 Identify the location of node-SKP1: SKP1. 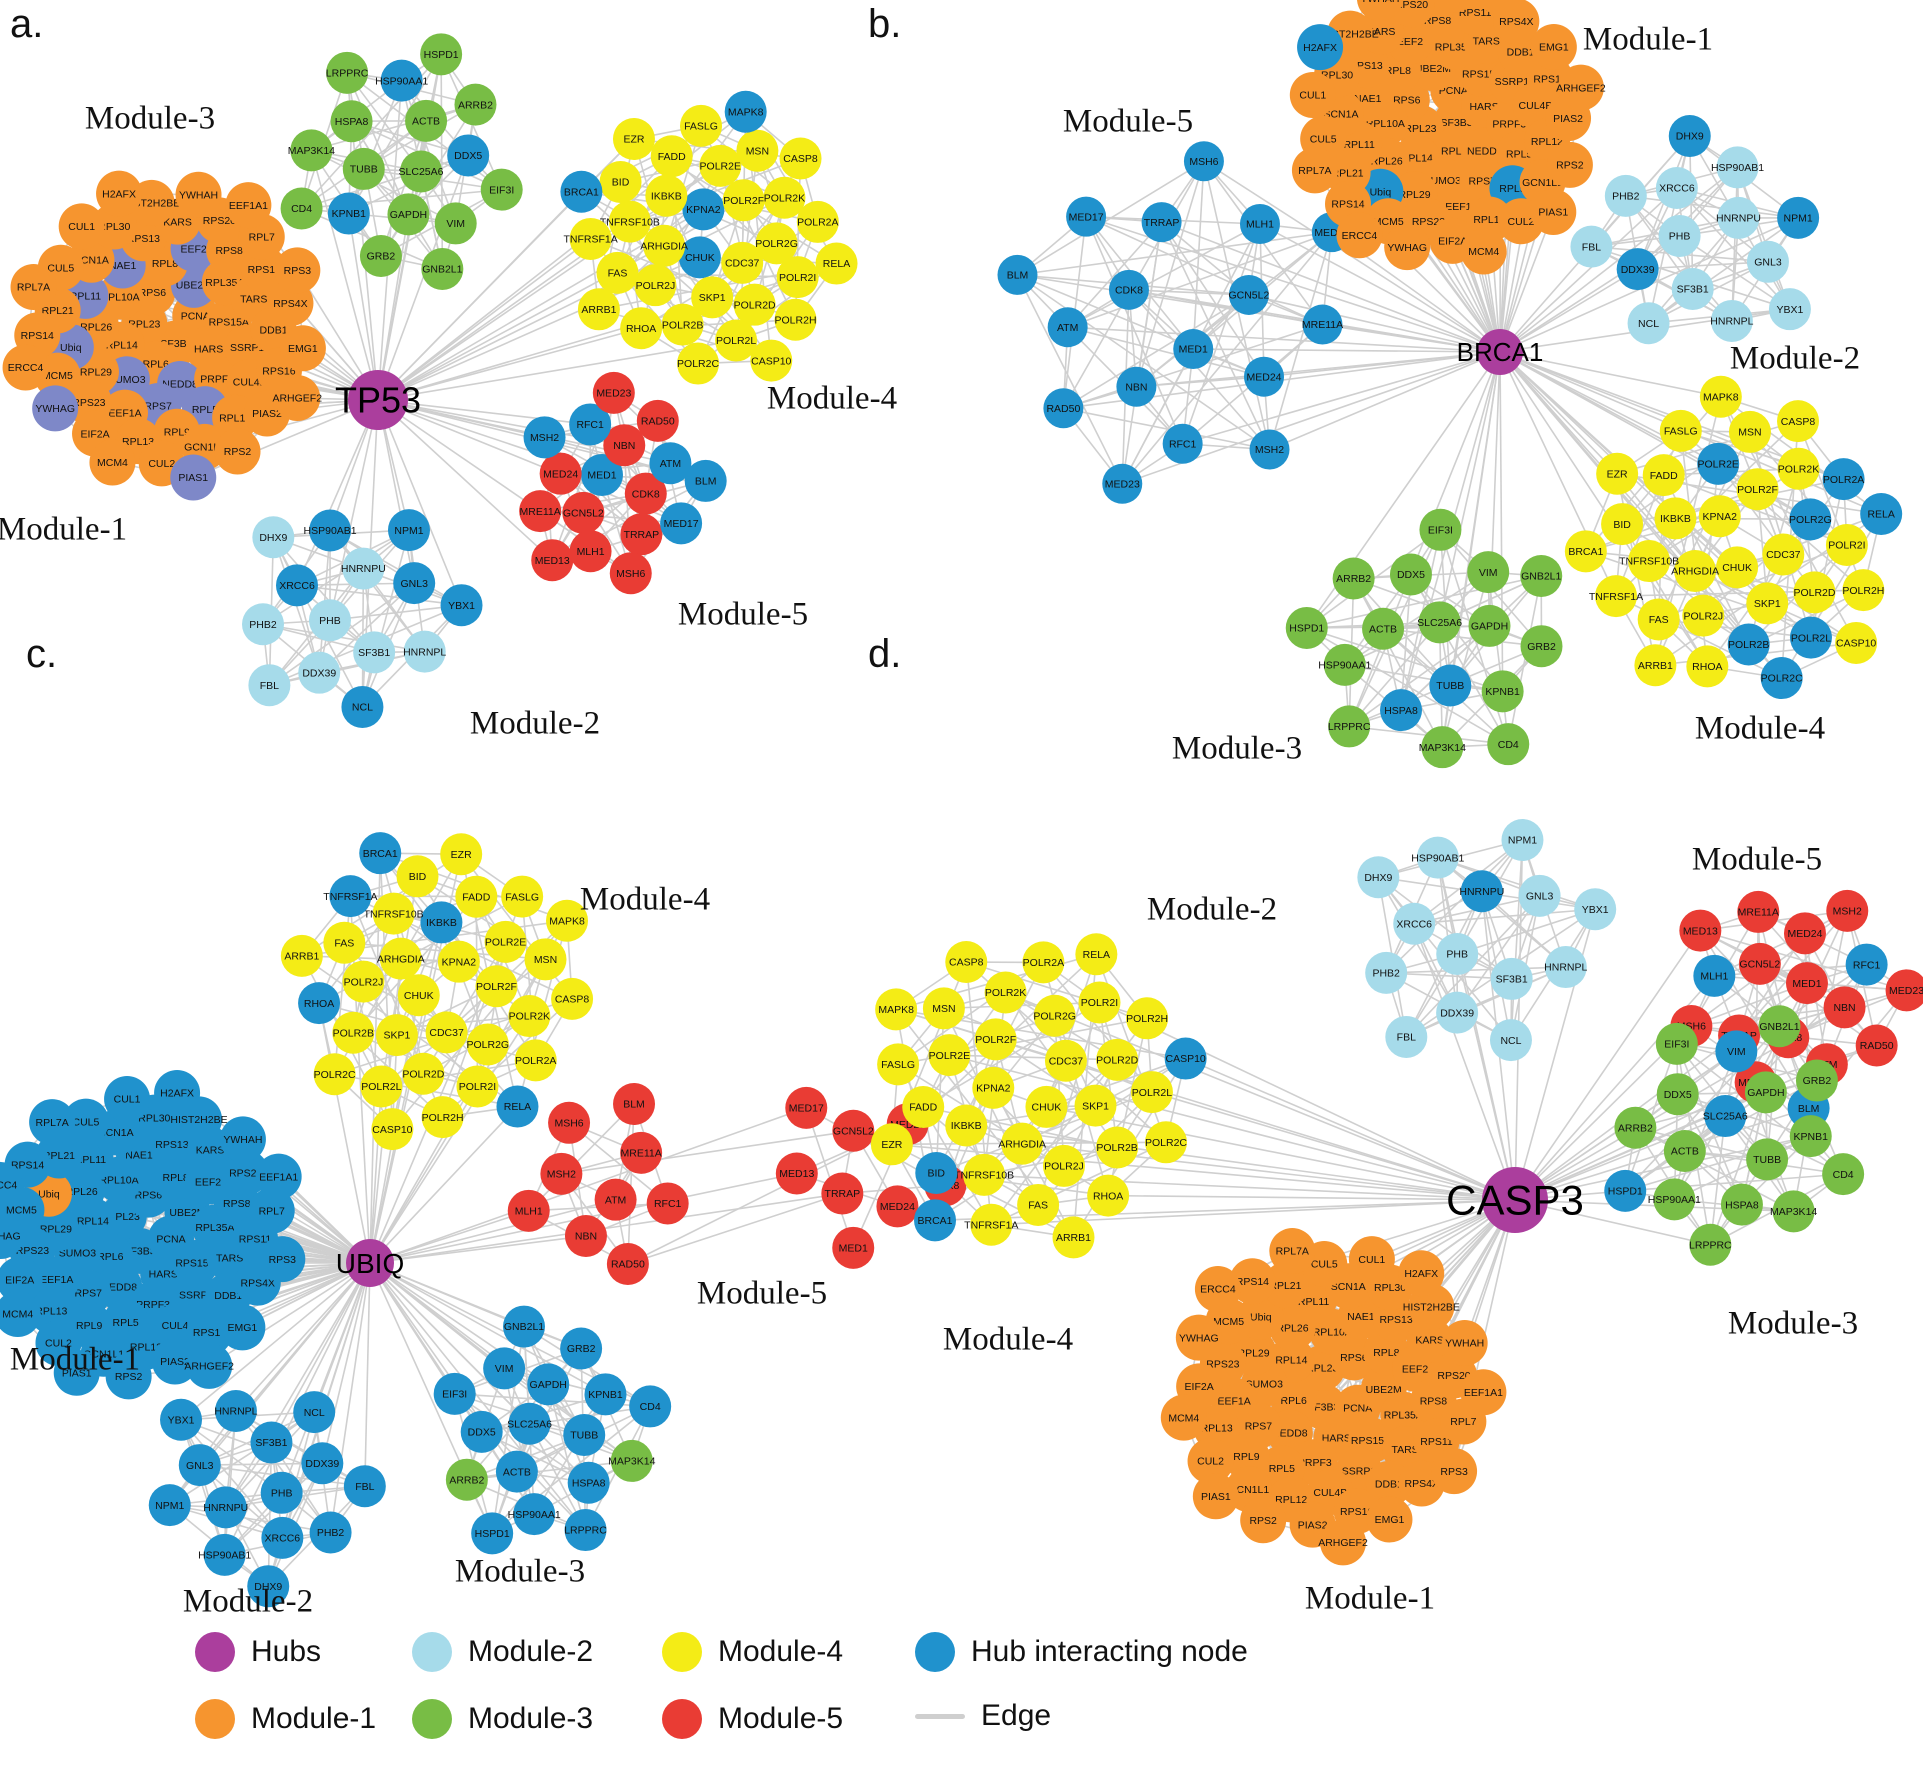
(712, 297).